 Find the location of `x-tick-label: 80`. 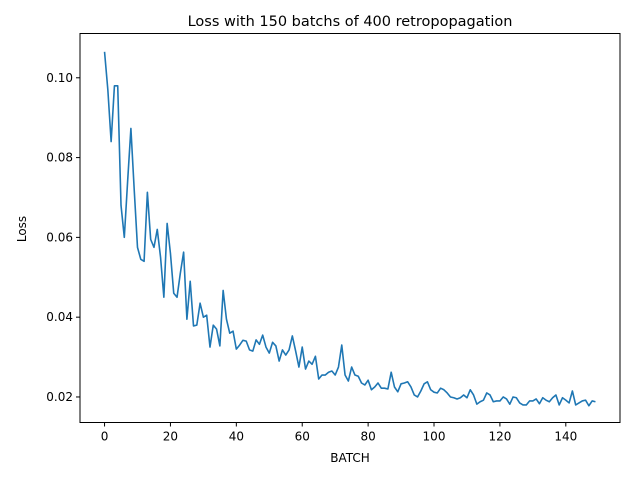

x-tick-label: 80 is located at coordinates (367, 437).